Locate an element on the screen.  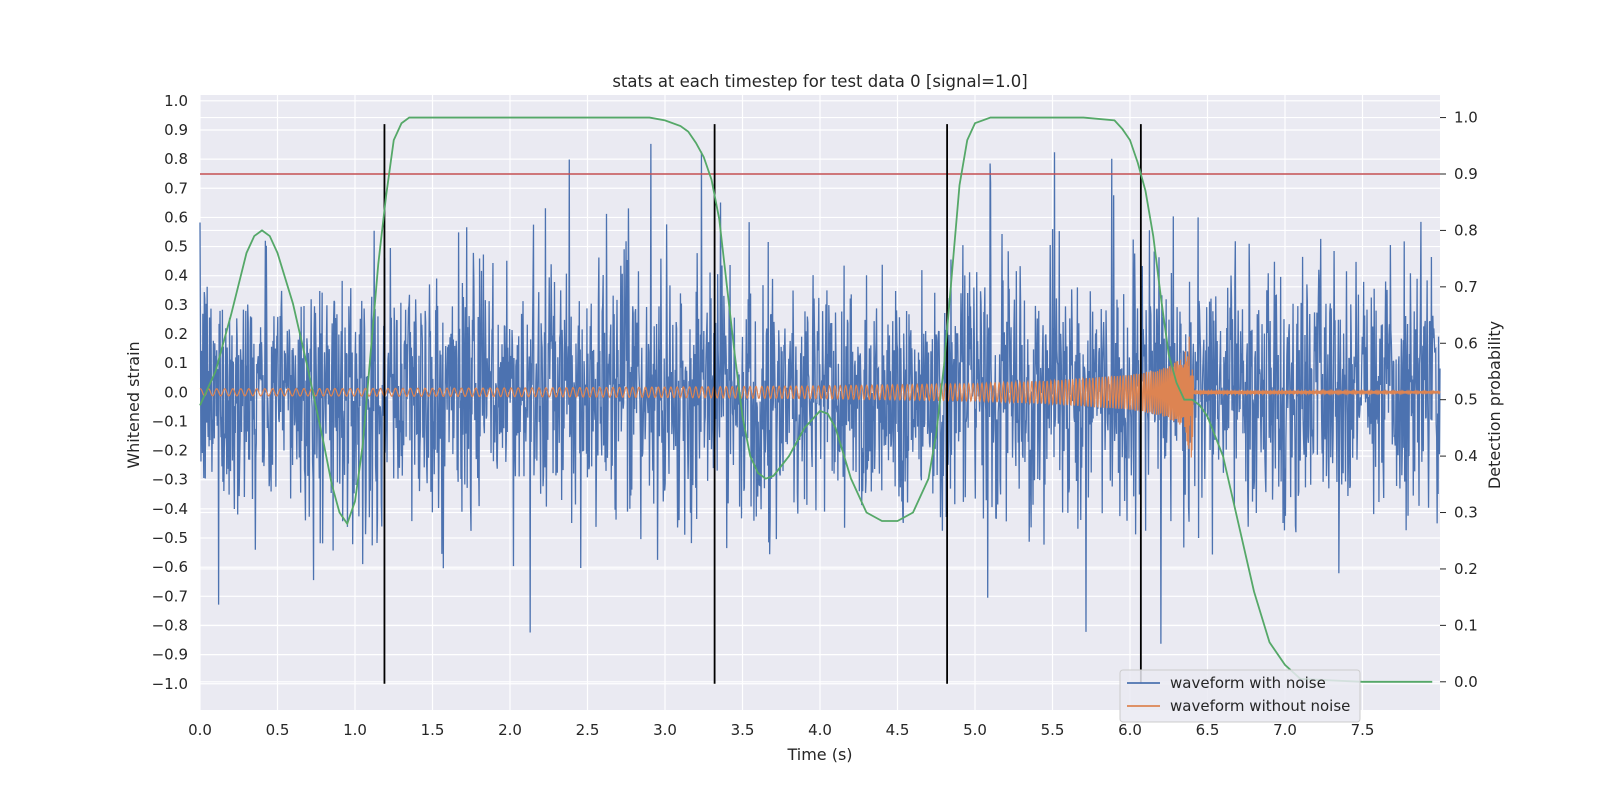
series-clean is located at coordinates (820, 397).